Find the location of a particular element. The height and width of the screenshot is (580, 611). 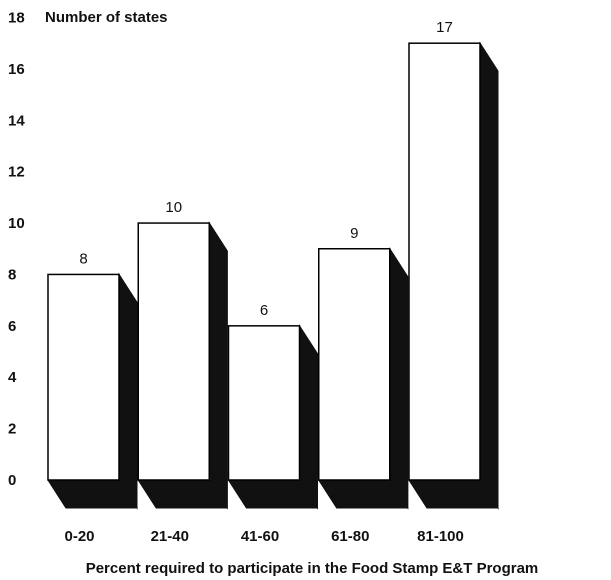

x-tick-label: 21-40 is located at coordinates (170, 536).